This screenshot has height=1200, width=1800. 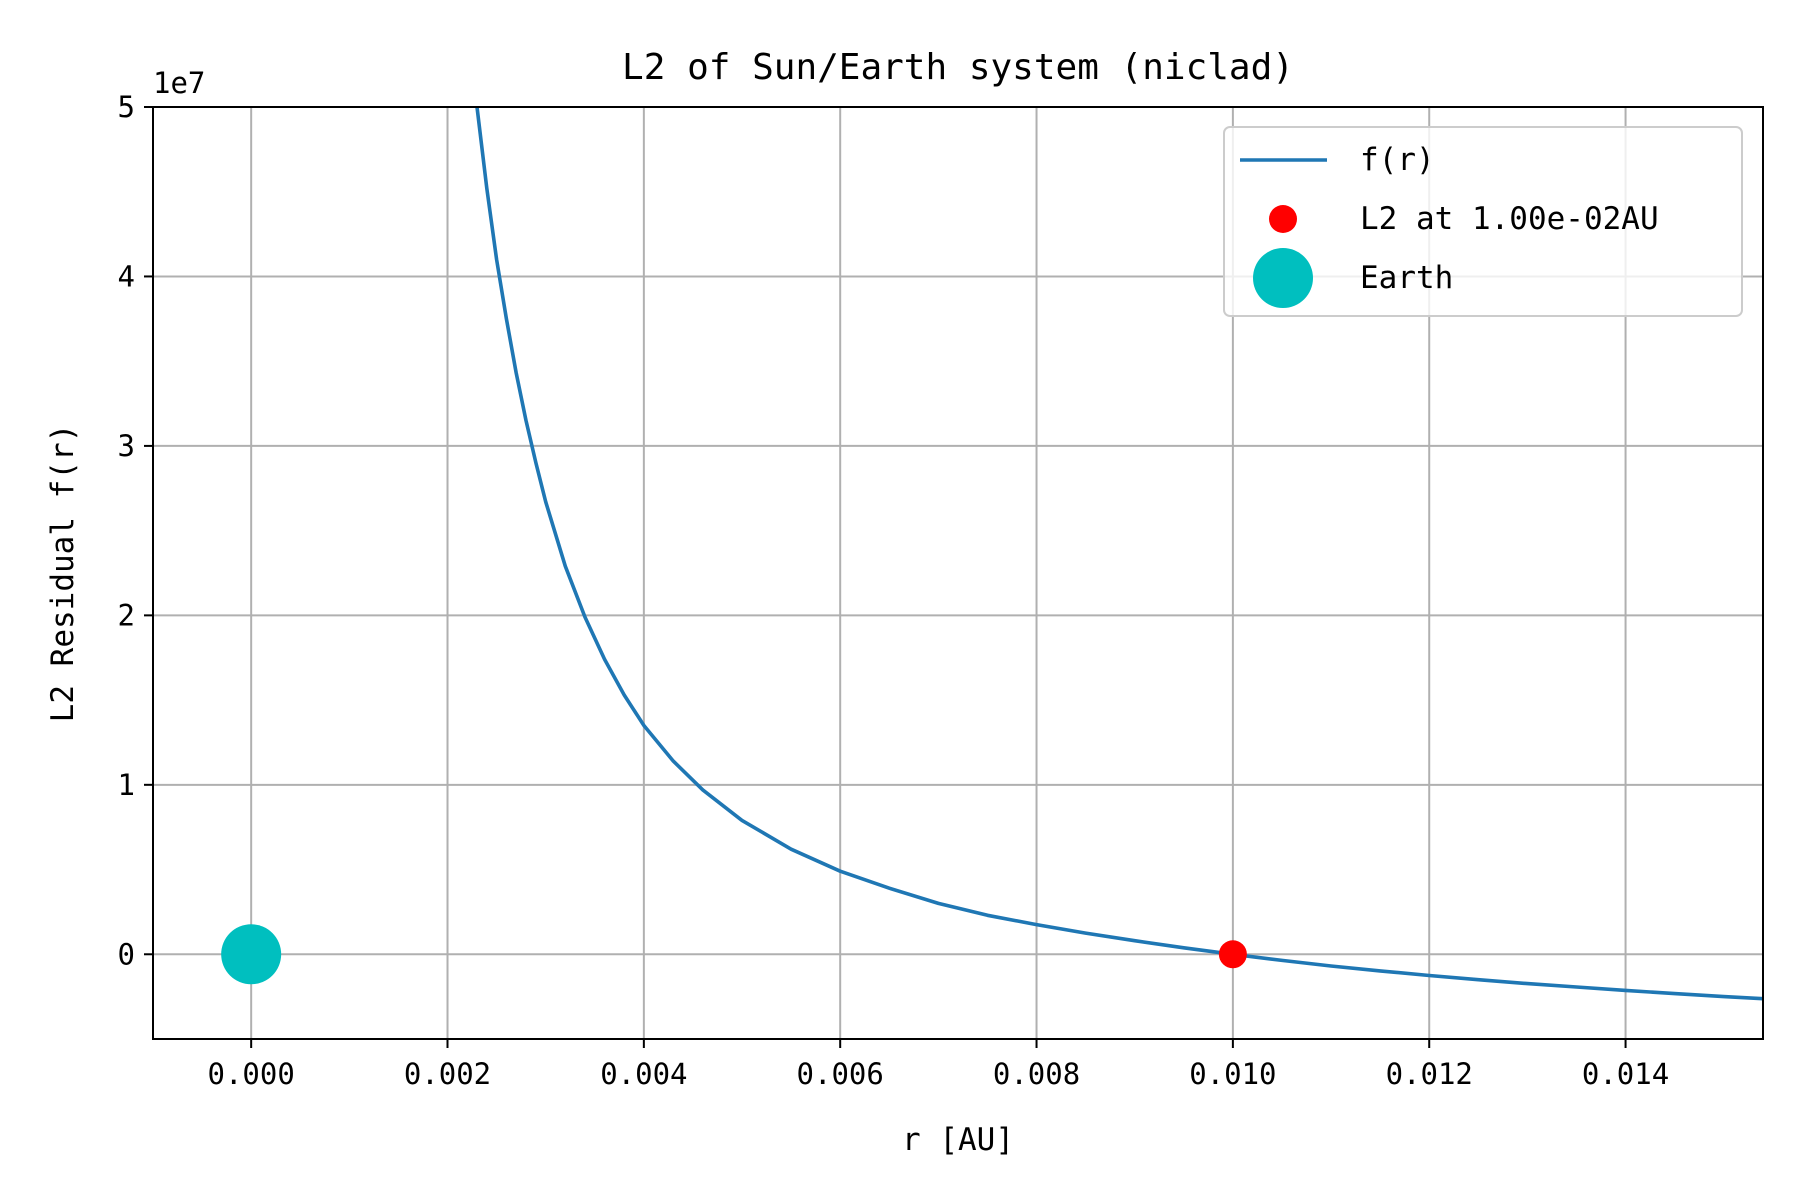 I want to click on legend-swatch-earth-marker, so click(x=1283, y=278).